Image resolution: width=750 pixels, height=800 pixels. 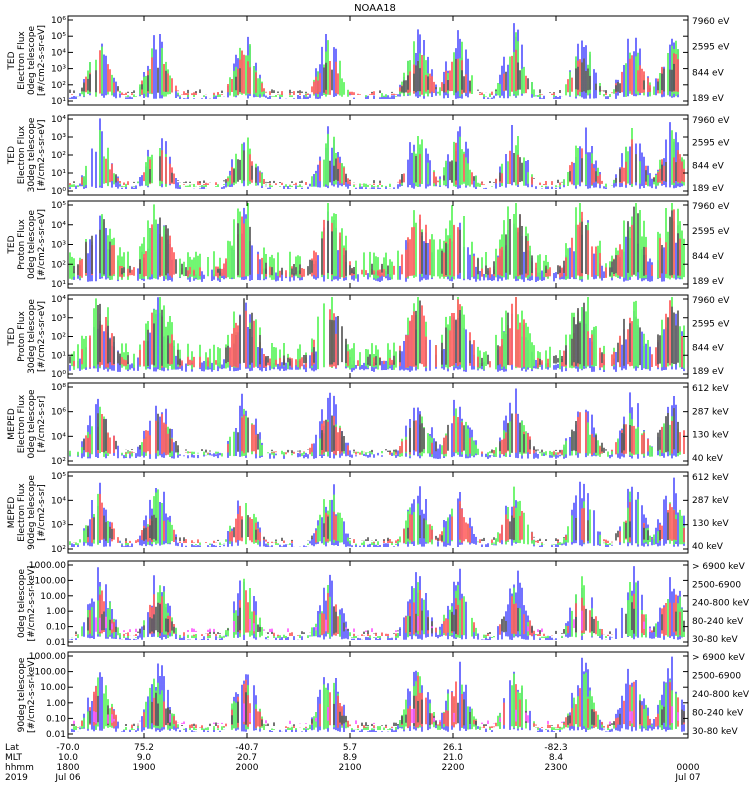 What do you see at coordinates (32, 154) in the screenshot?
I see `y-axis-label: 30deg telescope` at bounding box center [32, 154].